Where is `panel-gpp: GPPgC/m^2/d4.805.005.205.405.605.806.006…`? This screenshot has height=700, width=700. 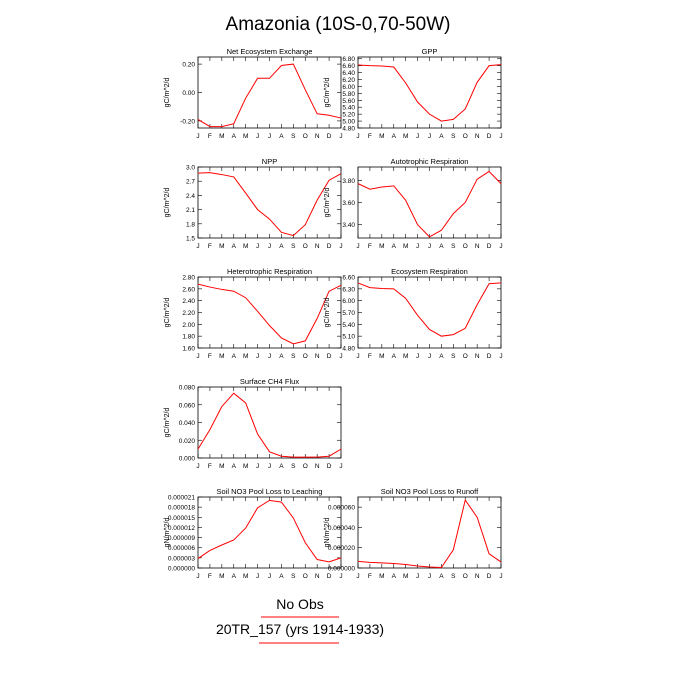 panel-gpp: GPPgC/m^2/d4.805.005.205.405.605.806.006… is located at coordinates (413, 93).